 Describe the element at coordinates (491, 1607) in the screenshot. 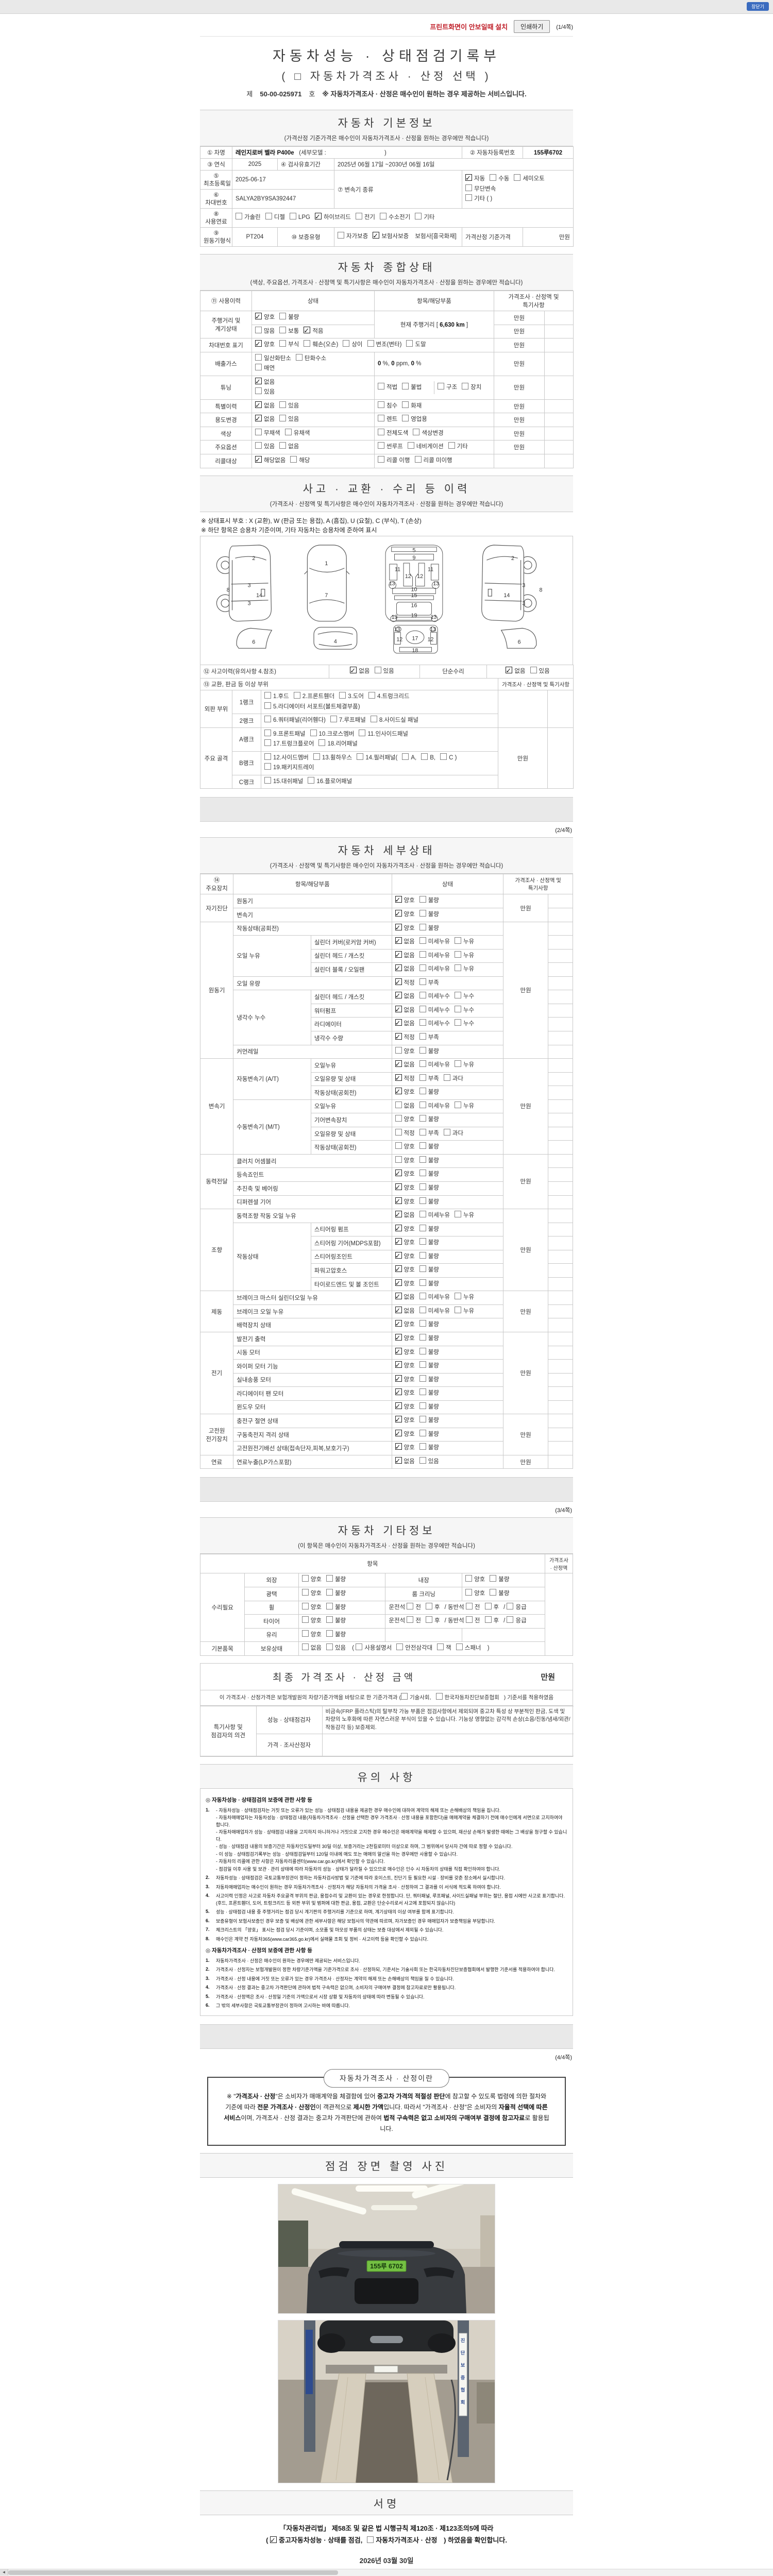

I see `checkbox-option: 후` at that location.